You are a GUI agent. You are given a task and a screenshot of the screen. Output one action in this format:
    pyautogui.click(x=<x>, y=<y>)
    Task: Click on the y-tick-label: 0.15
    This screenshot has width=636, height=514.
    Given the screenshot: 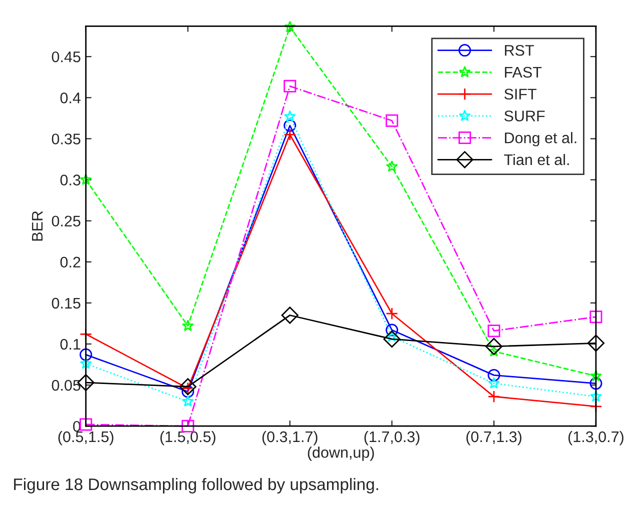 What is the action you would take?
    pyautogui.click(x=66, y=303)
    